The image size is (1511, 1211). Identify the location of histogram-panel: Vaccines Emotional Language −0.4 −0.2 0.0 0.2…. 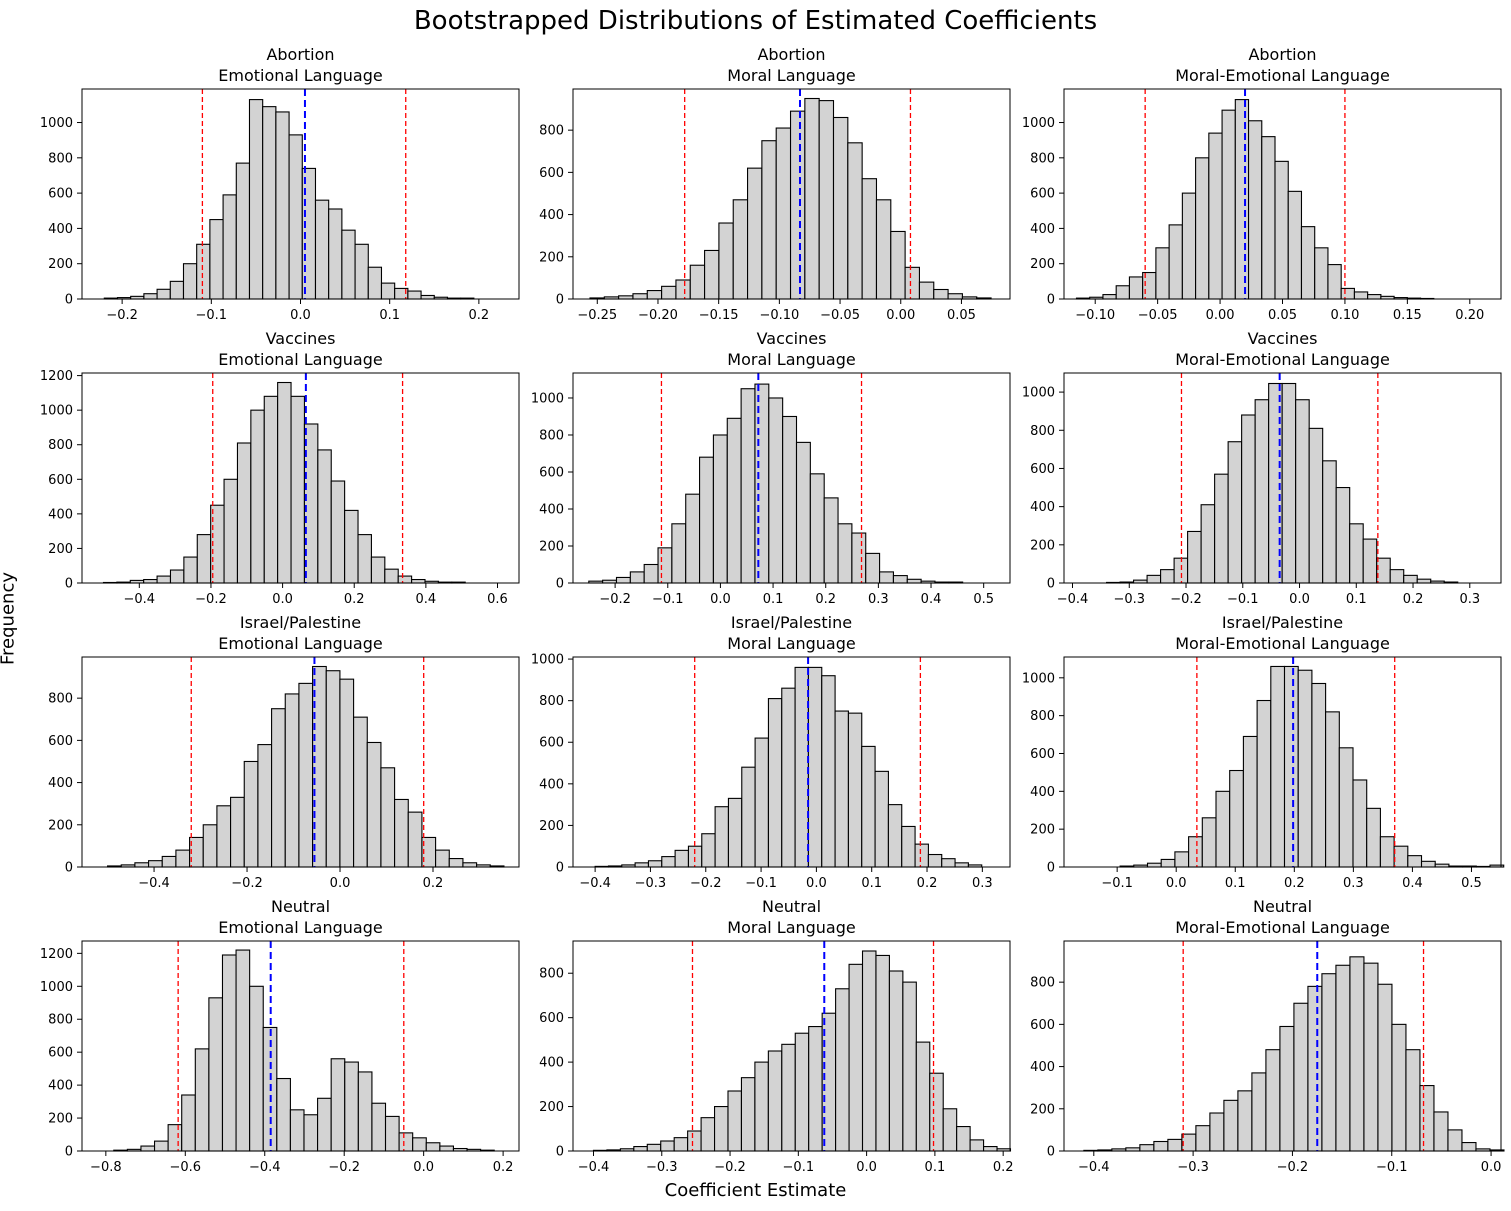
(280, 468).